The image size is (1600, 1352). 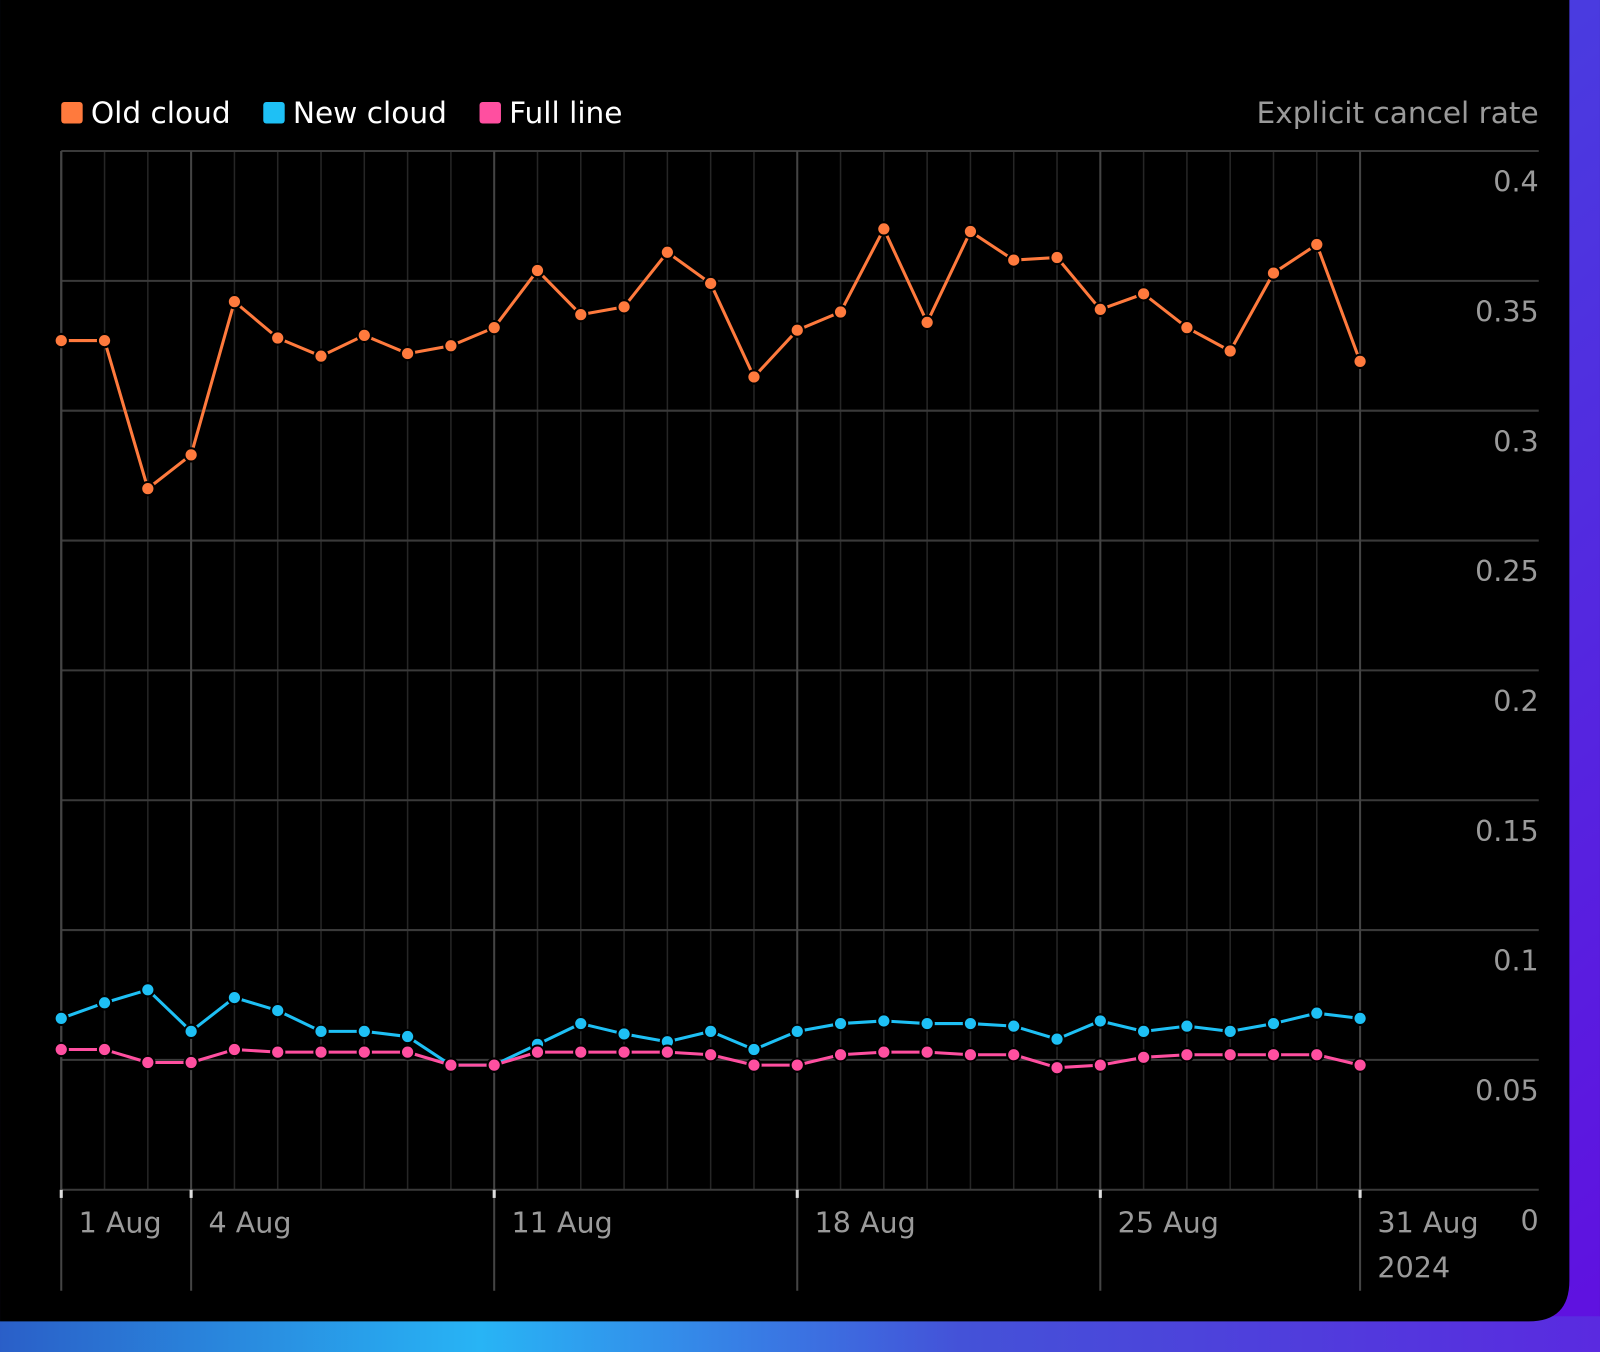 What do you see at coordinates (1515, 701) in the screenshot?
I see `y-tick-label: 0.2` at bounding box center [1515, 701].